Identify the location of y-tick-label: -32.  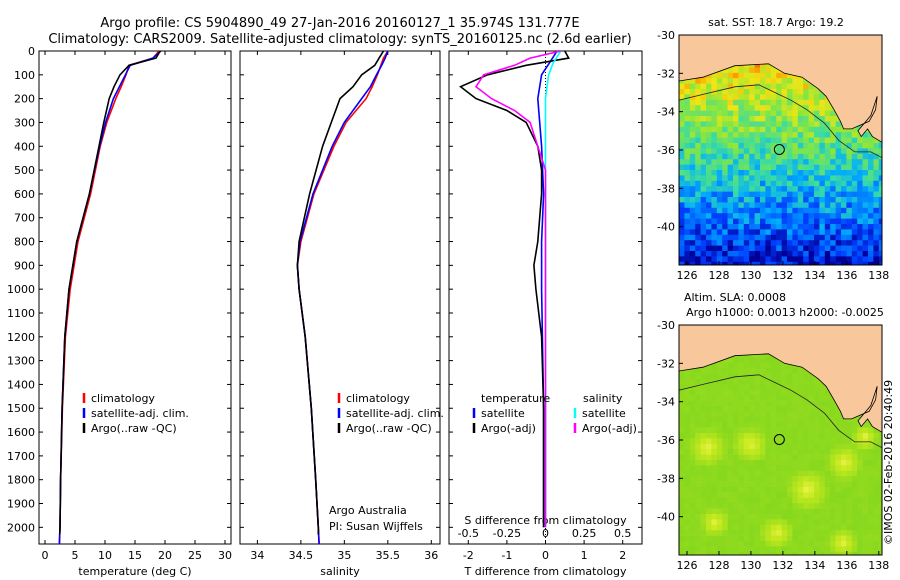
(666, 363).